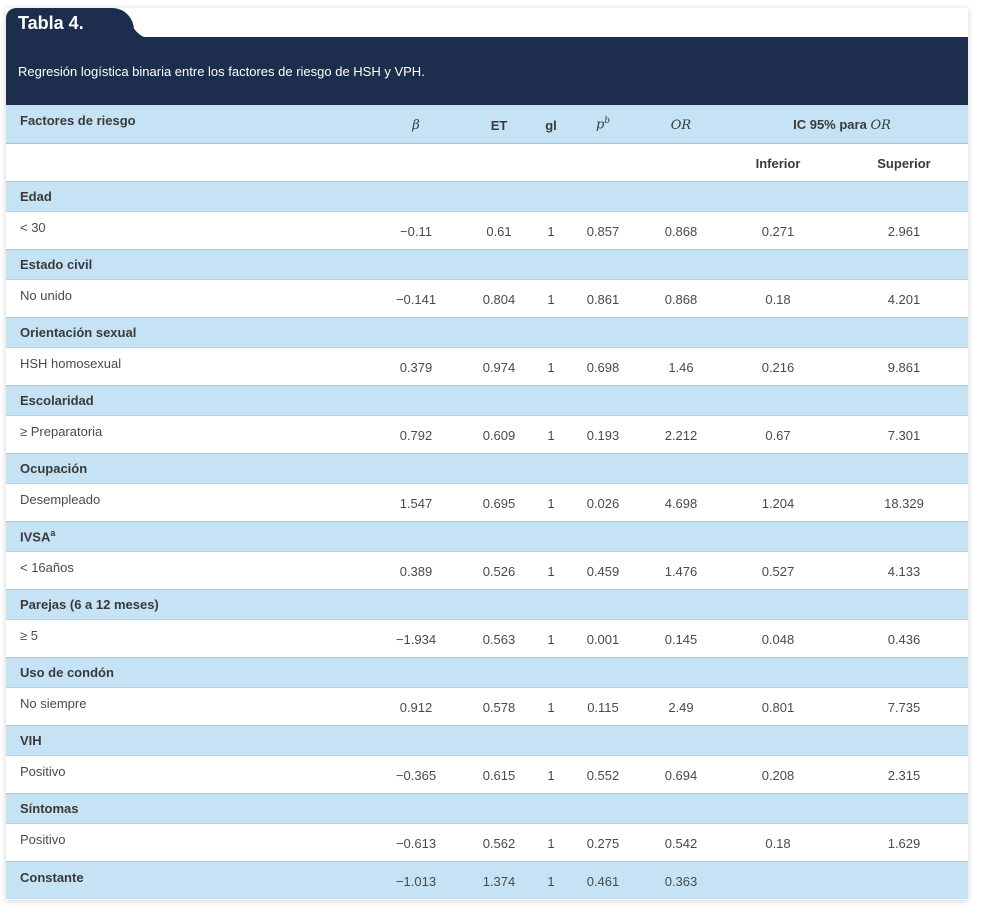 The height and width of the screenshot is (920, 992). What do you see at coordinates (191, 366) in the screenshot?
I see `row-label: HSH homosexual` at bounding box center [191, 366].